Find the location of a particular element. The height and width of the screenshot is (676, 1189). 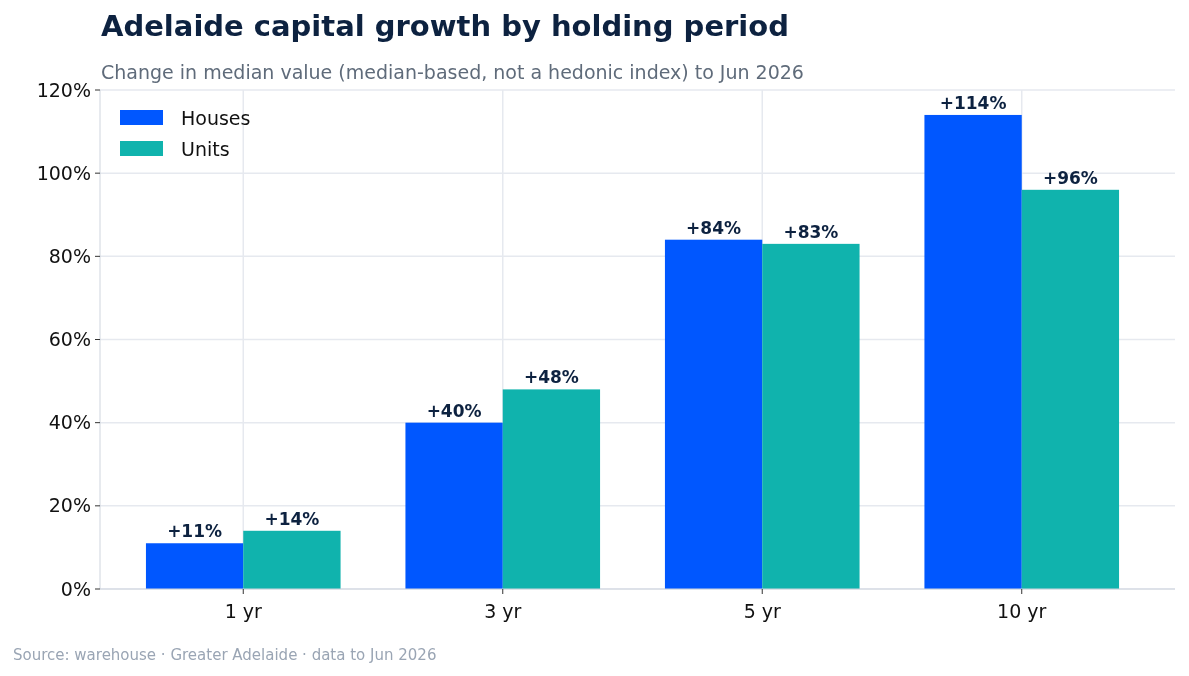

data-label: +83% is located at coordinates (811, 231).